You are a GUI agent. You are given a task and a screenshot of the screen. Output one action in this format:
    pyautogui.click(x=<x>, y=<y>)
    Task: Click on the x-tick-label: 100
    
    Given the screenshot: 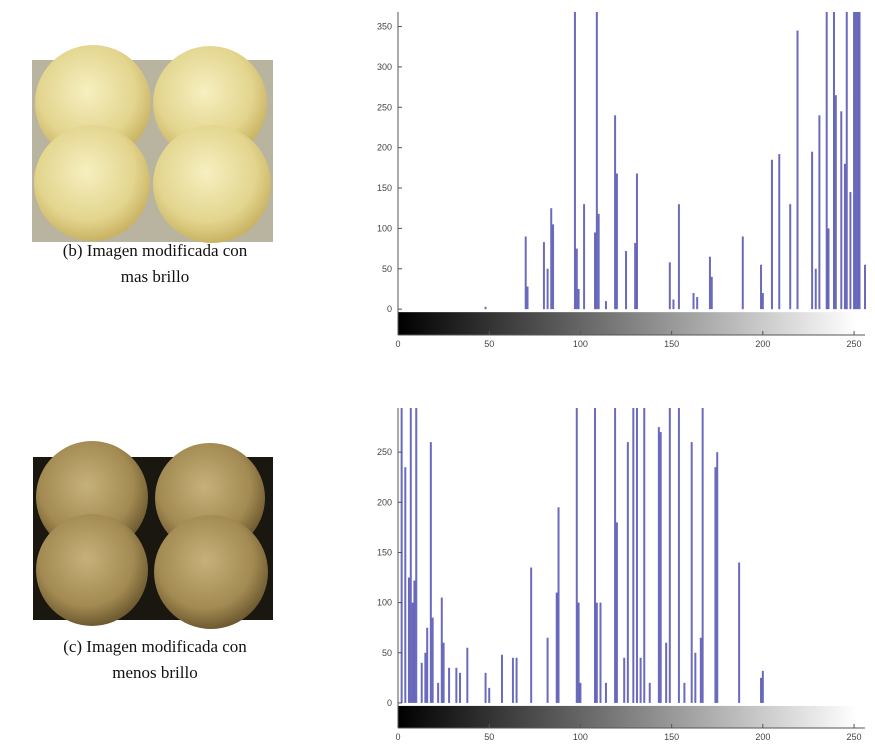 What is the action you would take?
    pyautogui.click(x=580, y=737)
    